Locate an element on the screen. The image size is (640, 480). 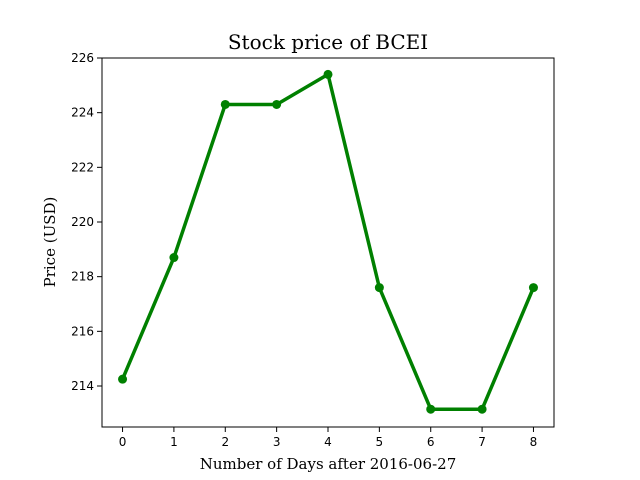
x-tick-label: 4 is located at coordinates (328, 442).